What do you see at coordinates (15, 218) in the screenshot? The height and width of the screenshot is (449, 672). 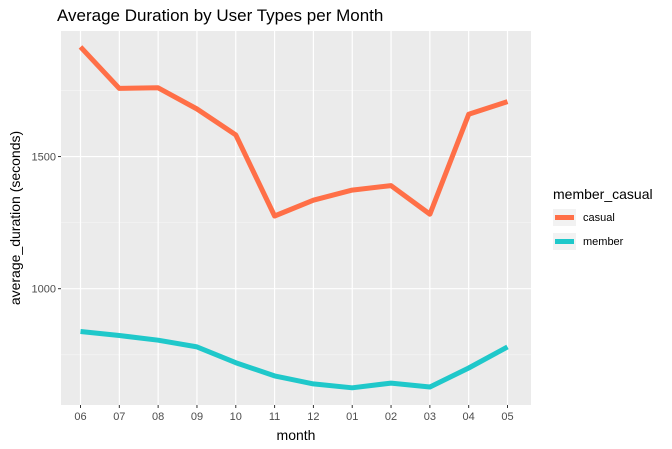 I see `y-axis-label: average_duration (seconds)` at bounding box center [15, 218].